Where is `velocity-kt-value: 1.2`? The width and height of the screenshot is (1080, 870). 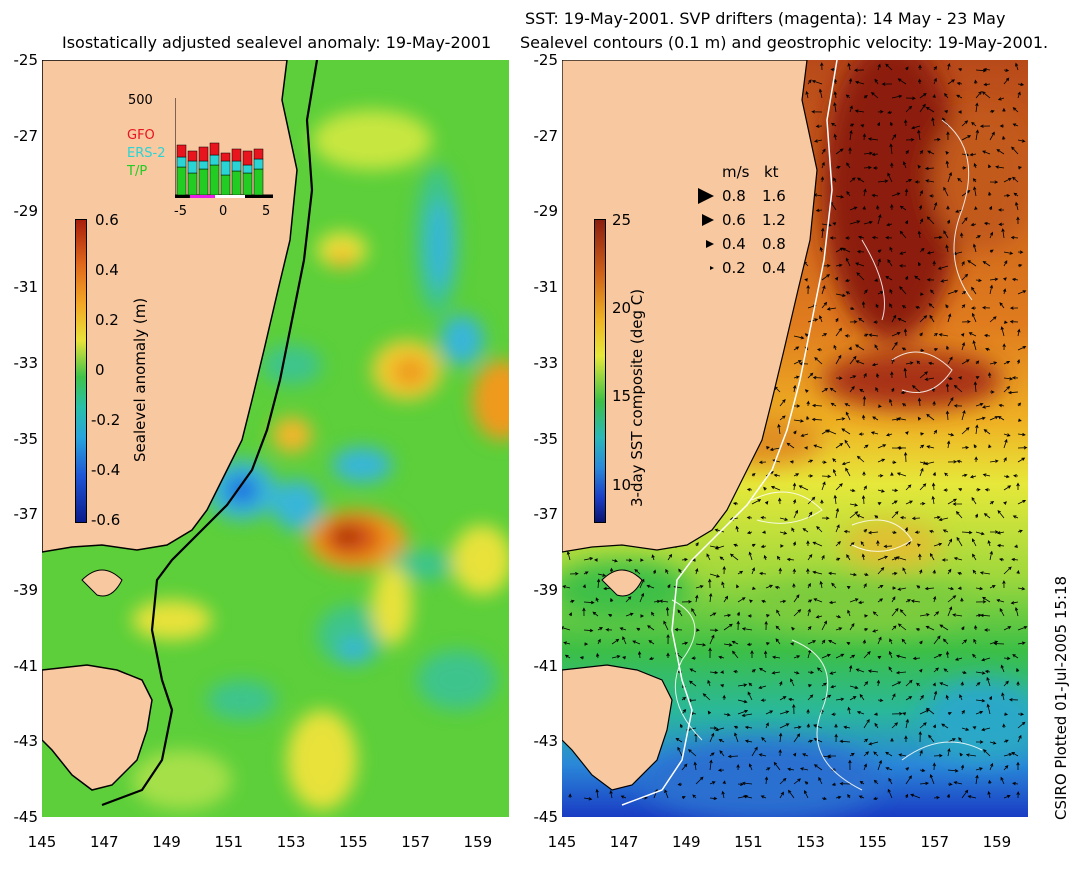 velocity-kt-value: 1.2 is located at coordinates (774, 220).